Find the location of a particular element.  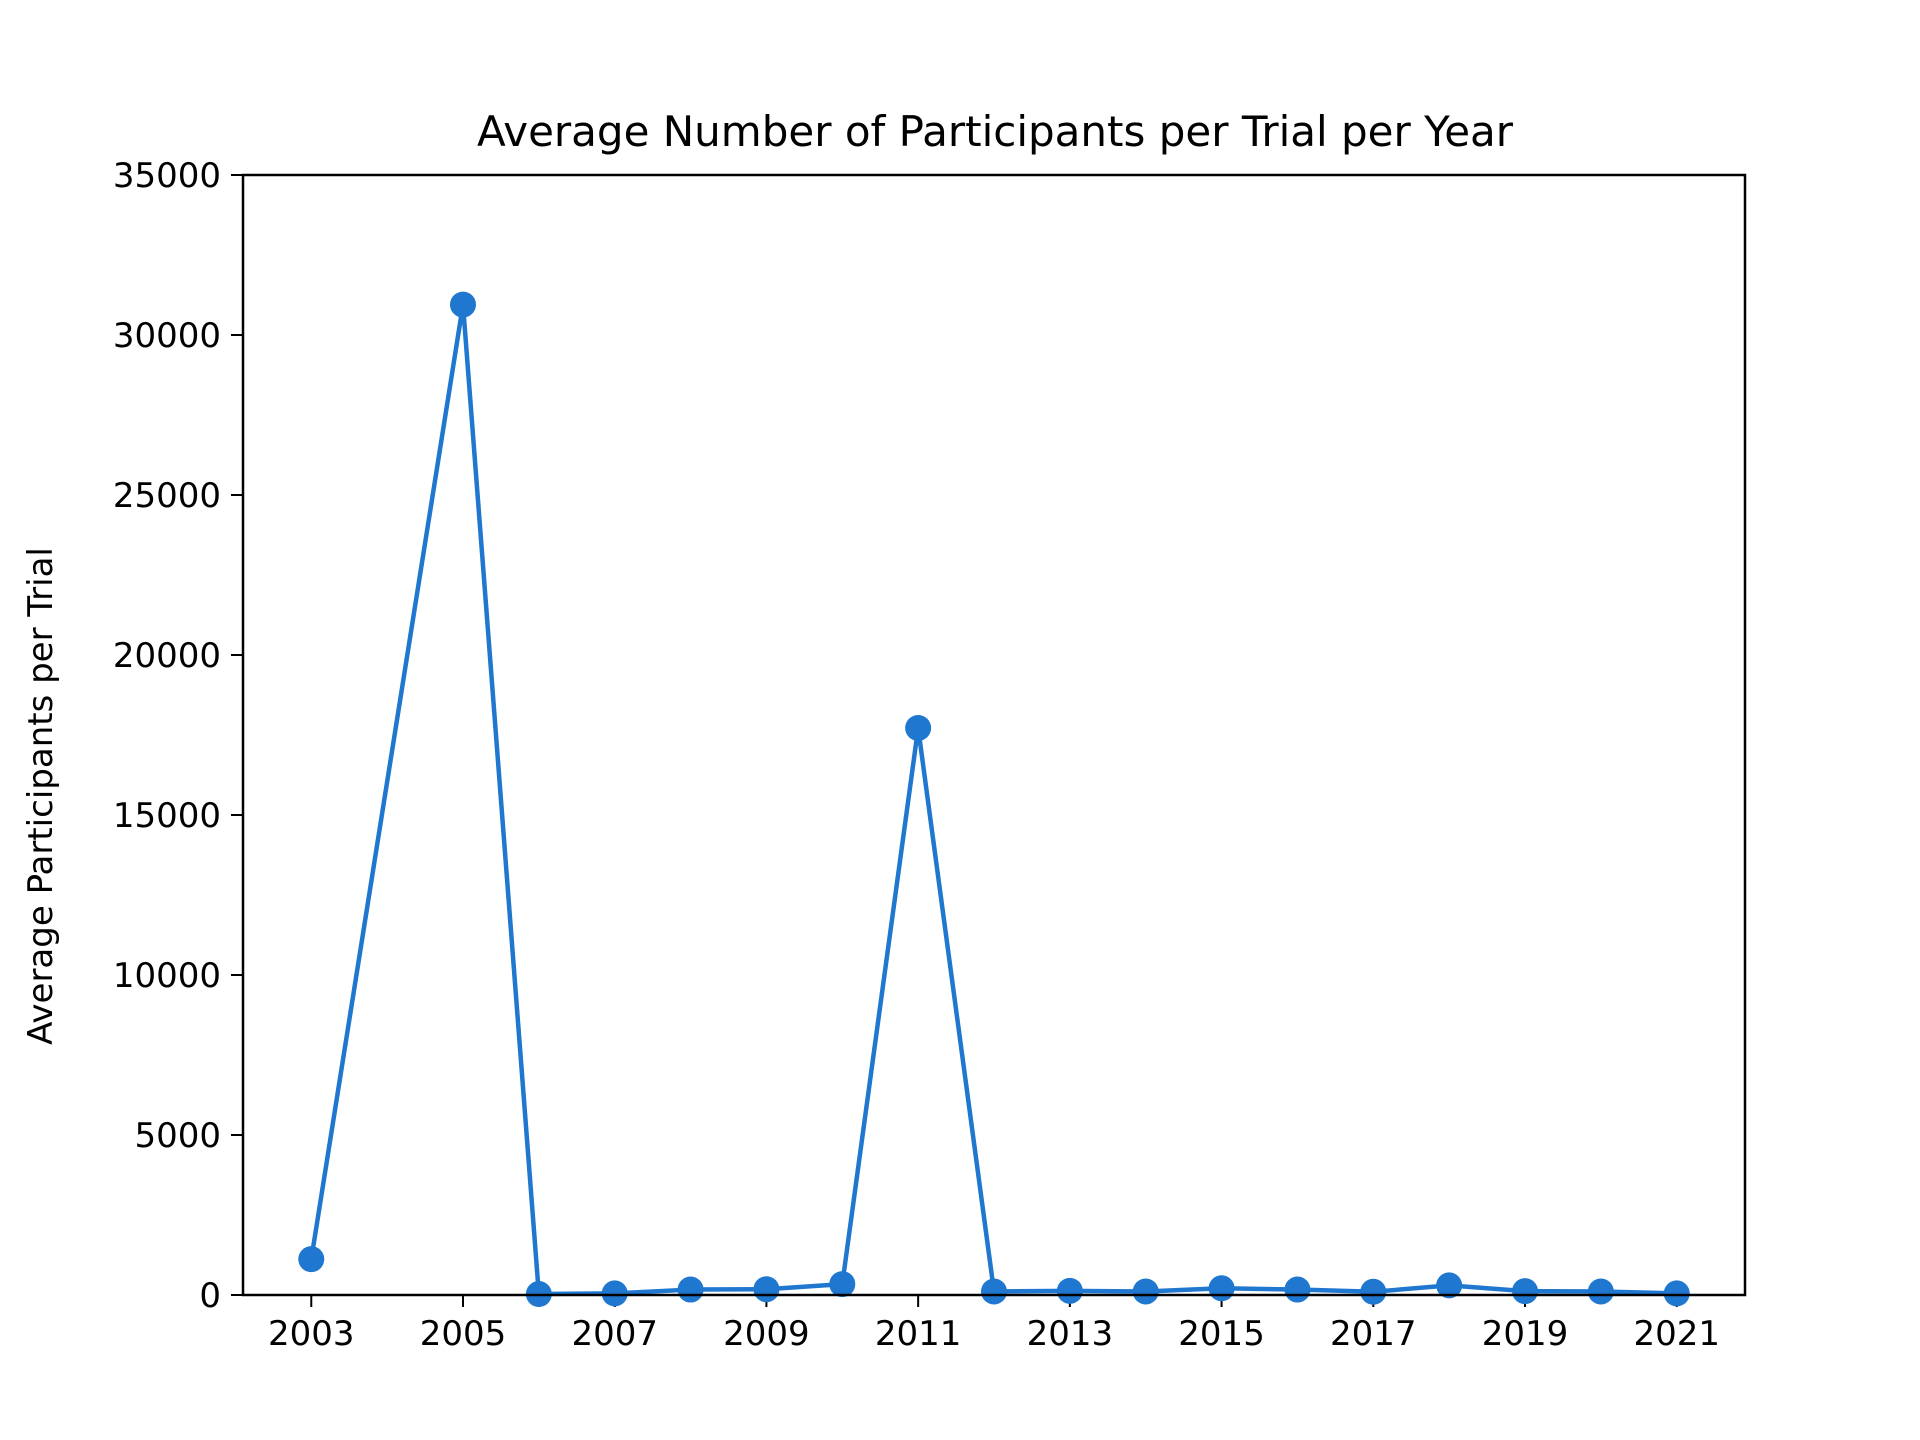

x-tick-label: 2011 is located at coordinates (918, 1334).